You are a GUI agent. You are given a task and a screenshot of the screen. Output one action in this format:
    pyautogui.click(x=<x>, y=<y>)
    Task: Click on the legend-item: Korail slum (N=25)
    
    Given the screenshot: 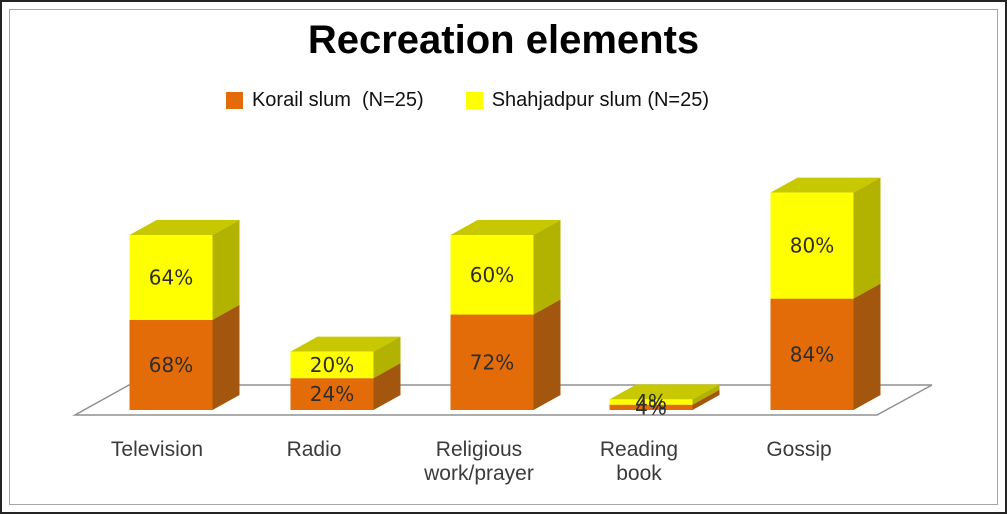 What is the action you would take?
    pyautogui.click(x=324, y=100)
    